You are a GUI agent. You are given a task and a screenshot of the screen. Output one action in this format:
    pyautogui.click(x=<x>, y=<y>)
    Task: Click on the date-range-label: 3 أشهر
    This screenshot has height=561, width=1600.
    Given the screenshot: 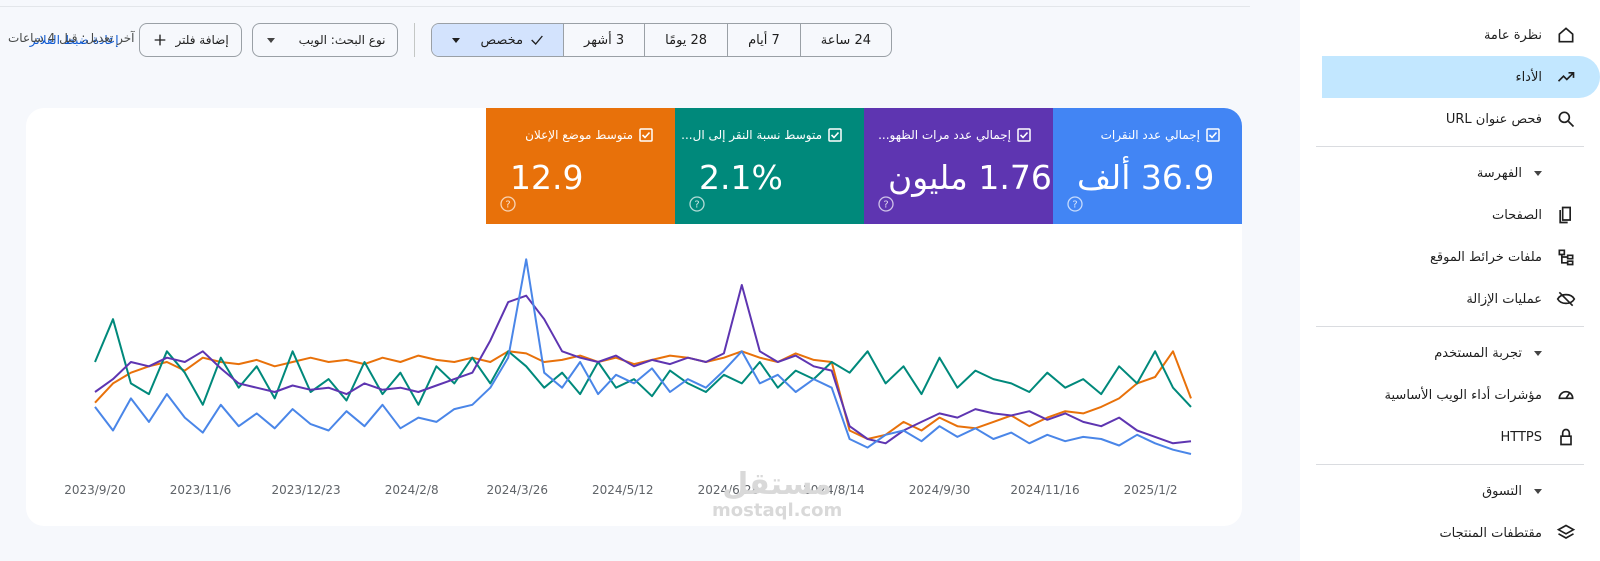 What is the action you would take?
    pyautogui.click(x=604, y=40)
    